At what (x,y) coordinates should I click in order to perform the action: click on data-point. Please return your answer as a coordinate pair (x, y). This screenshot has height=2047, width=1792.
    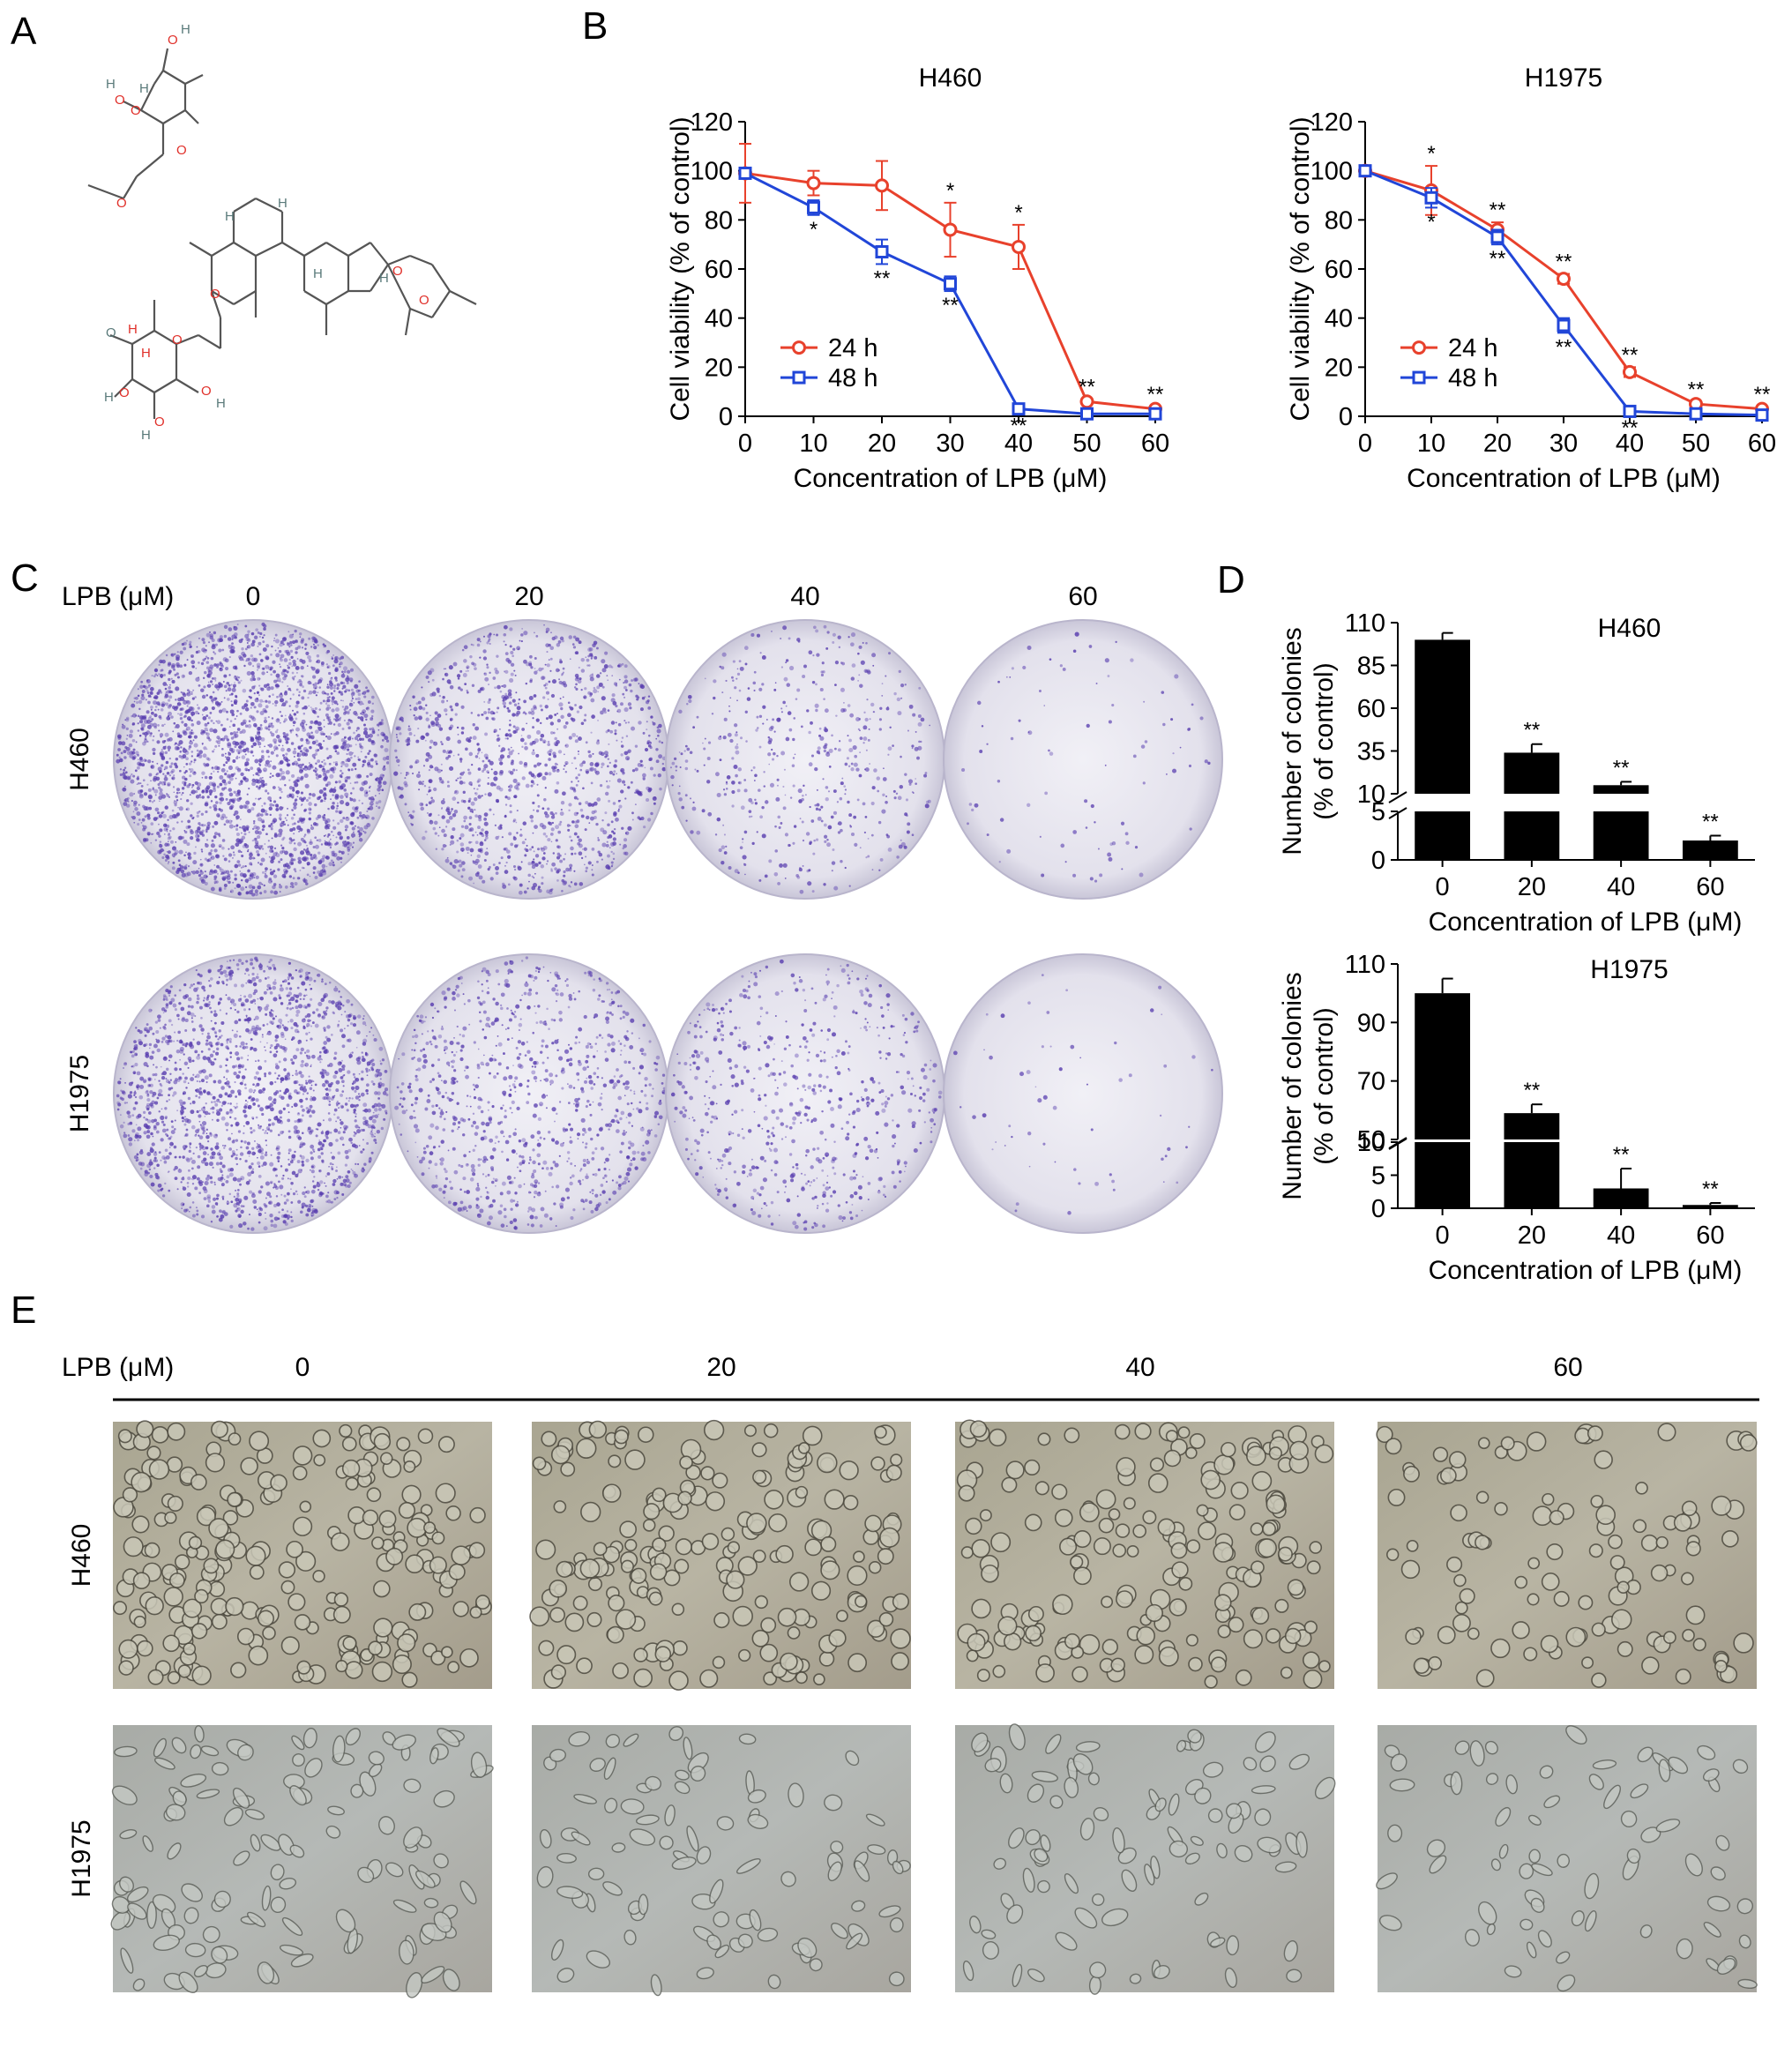
    Looking at the image, I should click on (813, 207).